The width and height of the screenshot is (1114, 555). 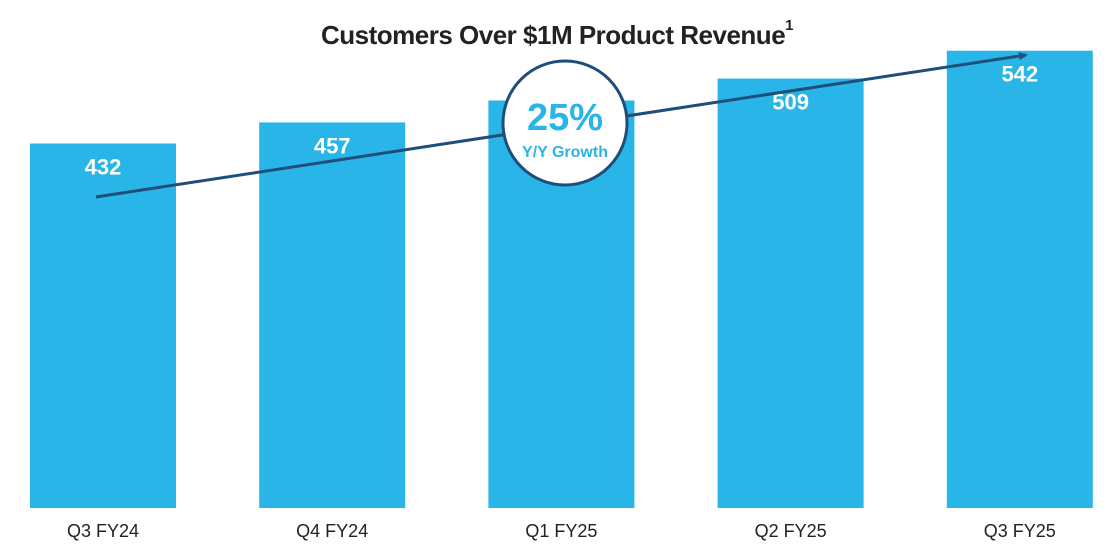 I want to click on x-tick-label: Q4 FY24, so click(x=332, y=531).